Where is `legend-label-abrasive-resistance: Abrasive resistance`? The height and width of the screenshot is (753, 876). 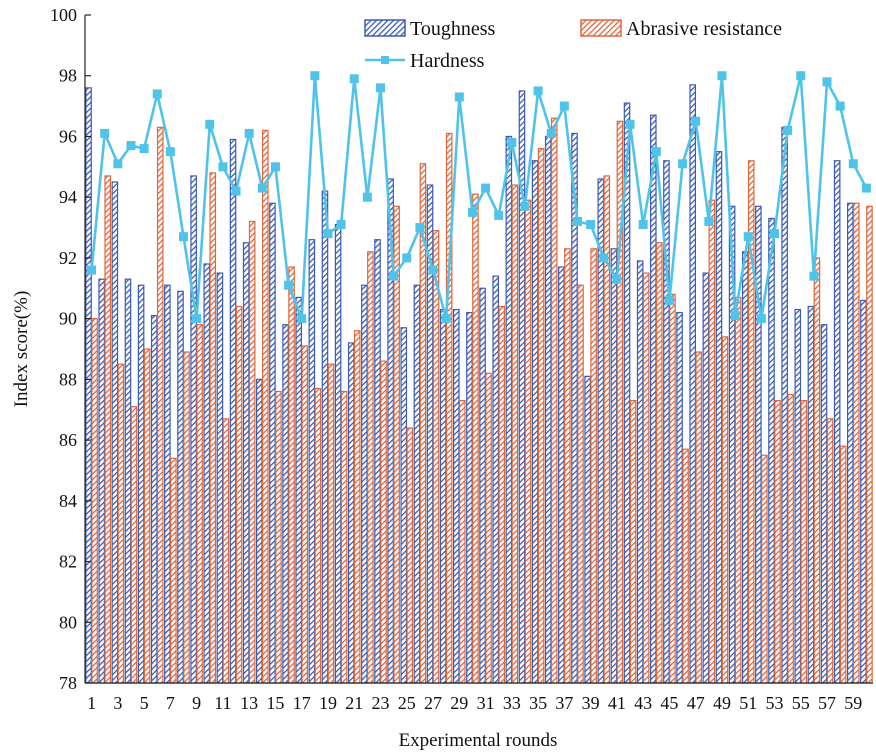
legend-label-abrasive-resistance: Abrasive resistance is located at coordinates (704, 29).